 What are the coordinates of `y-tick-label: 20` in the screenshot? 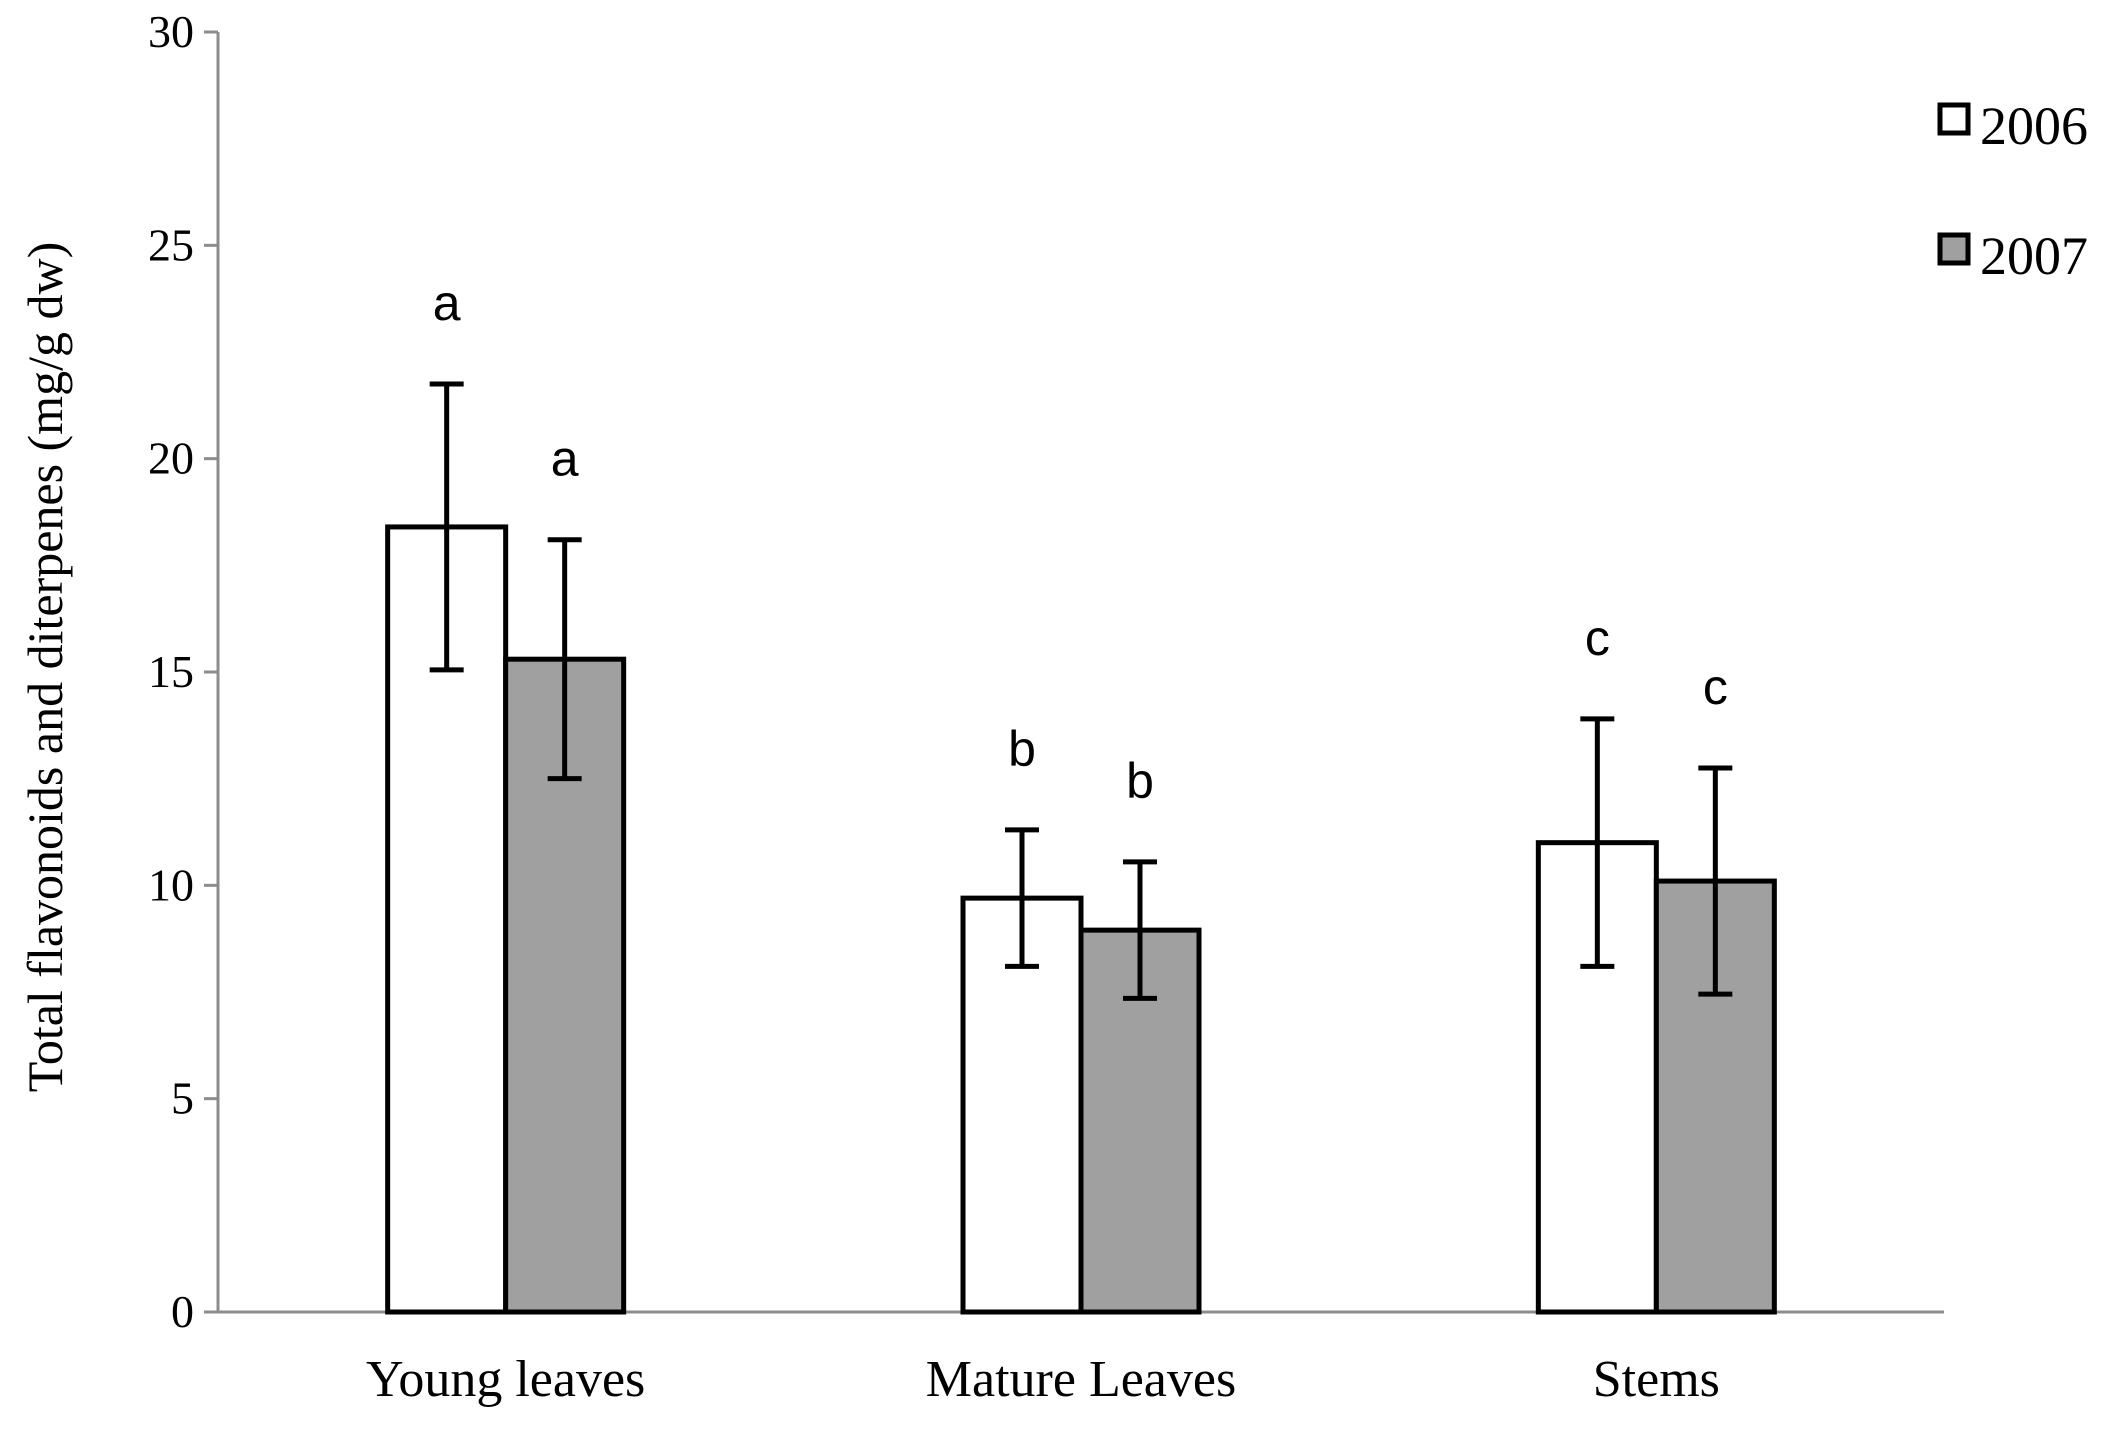 It's located at (171, 458).